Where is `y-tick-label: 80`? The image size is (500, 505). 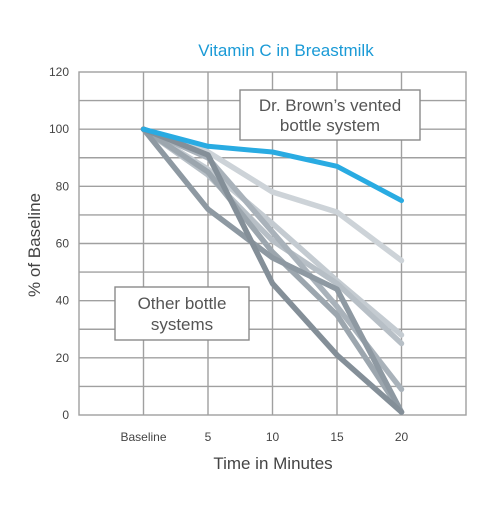 y-tick-label: 80 is located at coordinates (63, 186).